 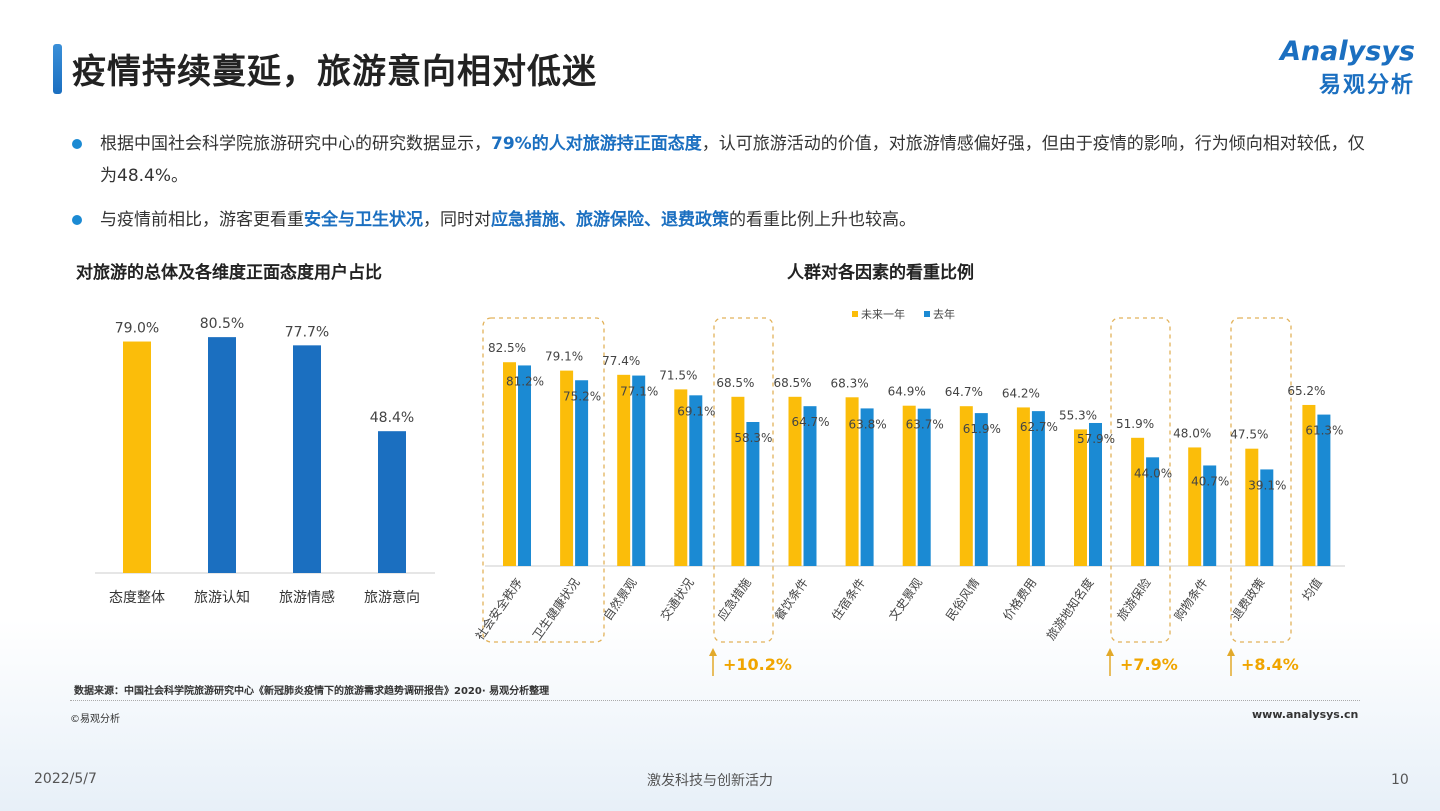 What do you see at coordinates (222, 597) in the screenshot?
I see `x-tick-label: 旅游认知` at bounding box center [222, 597].